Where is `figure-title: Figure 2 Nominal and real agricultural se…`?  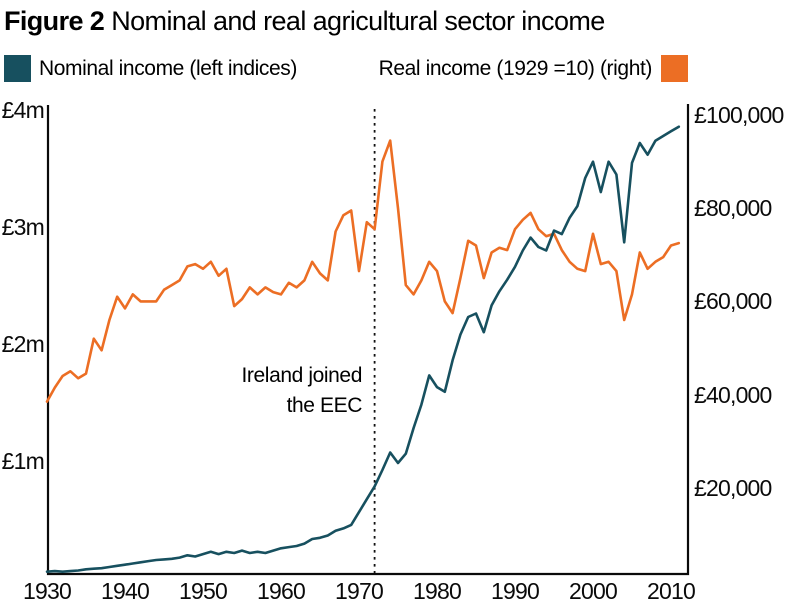
figure-title: Figure 2 Nominal and real agricultural se… is located at coordinates (304, 21).